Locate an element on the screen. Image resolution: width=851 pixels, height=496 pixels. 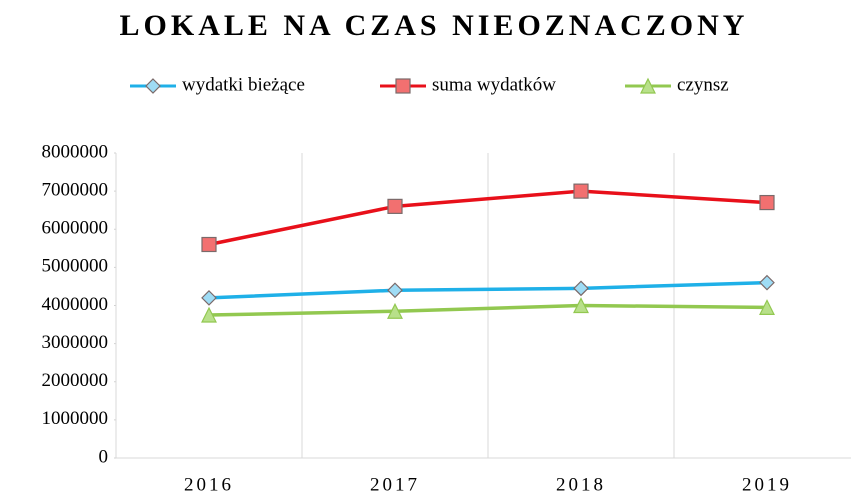
y-tick-label: 4000000 is located at coordinates (75, 304).